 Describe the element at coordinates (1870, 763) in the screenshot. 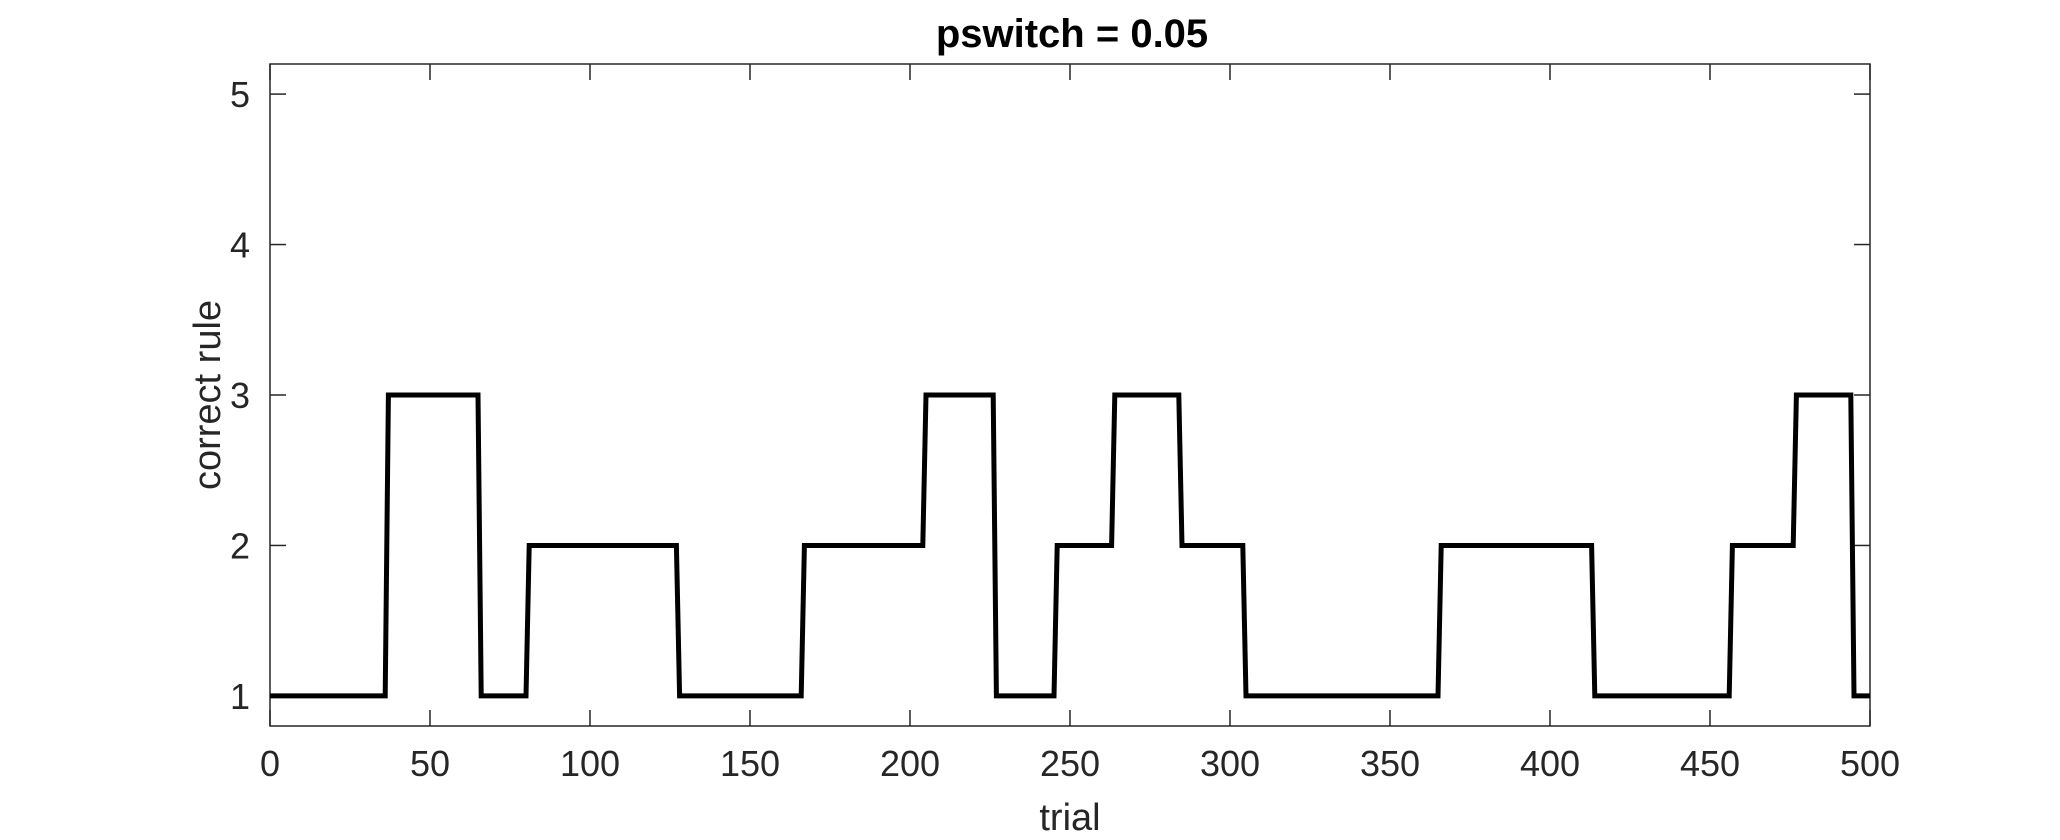

I see `x-tick-label: 500` at that location.